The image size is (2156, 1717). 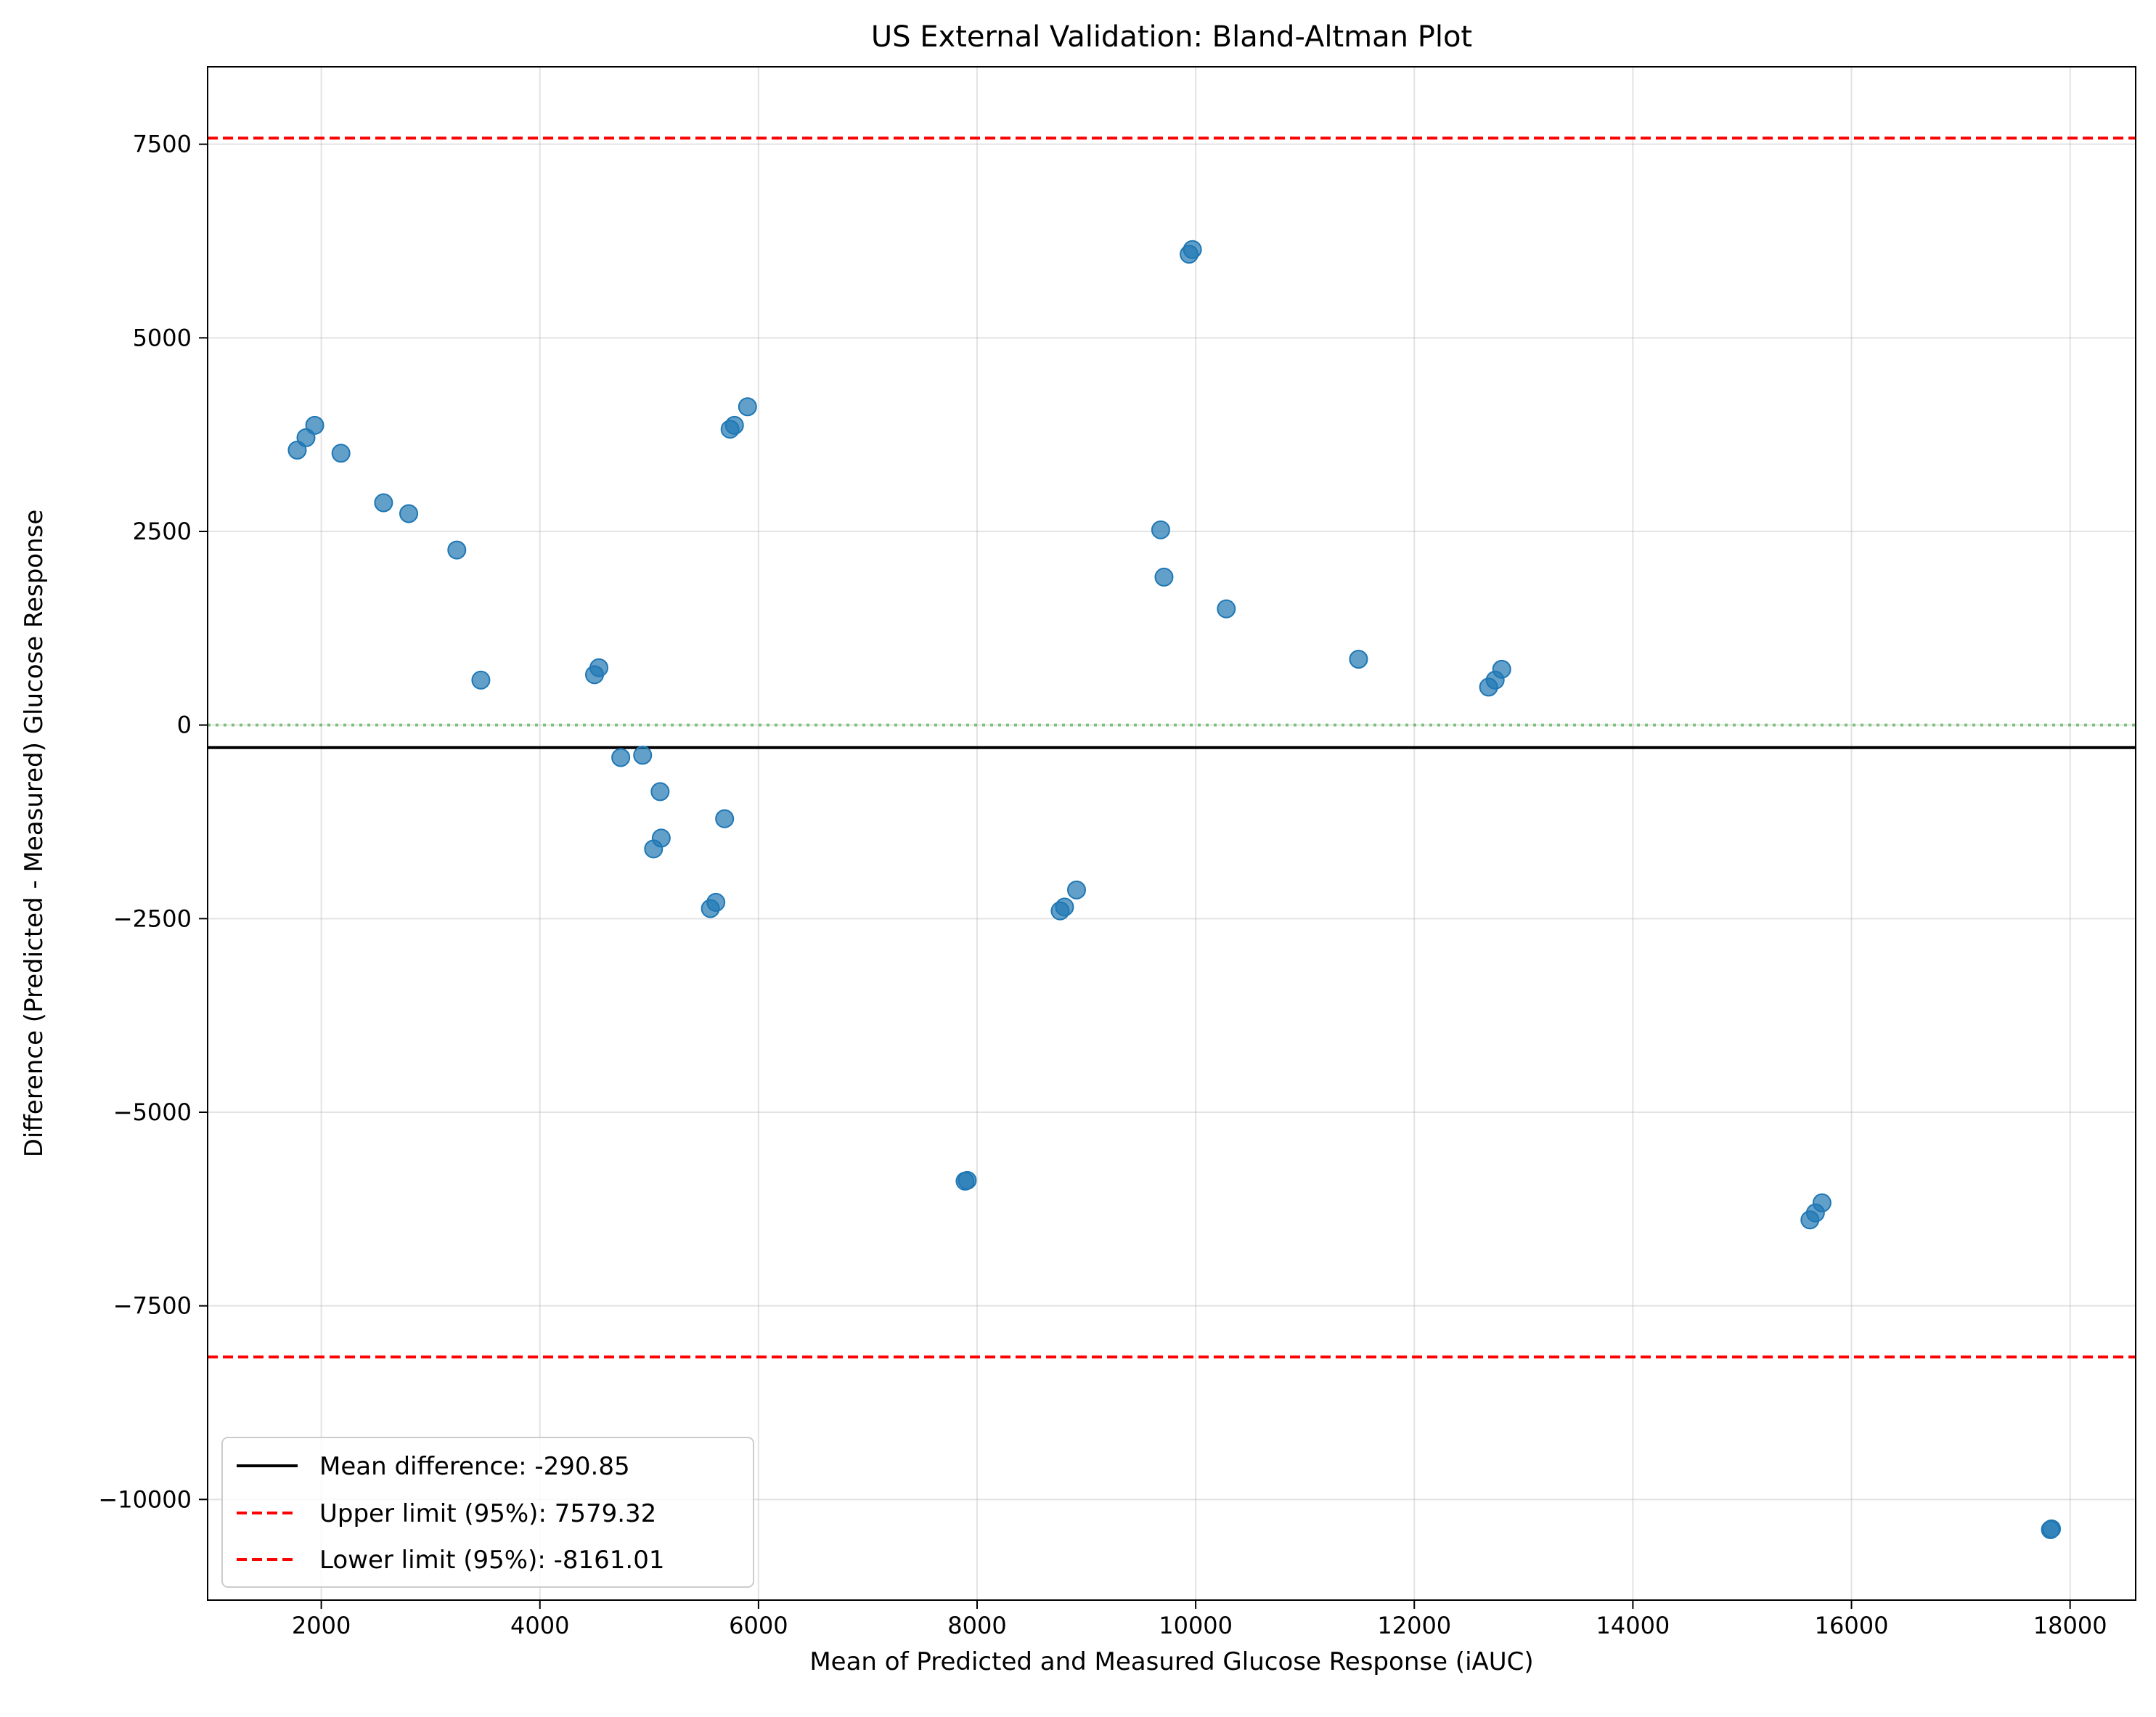 I want to click on y-tick-label-5: 2500, so click(x=163, y=531).